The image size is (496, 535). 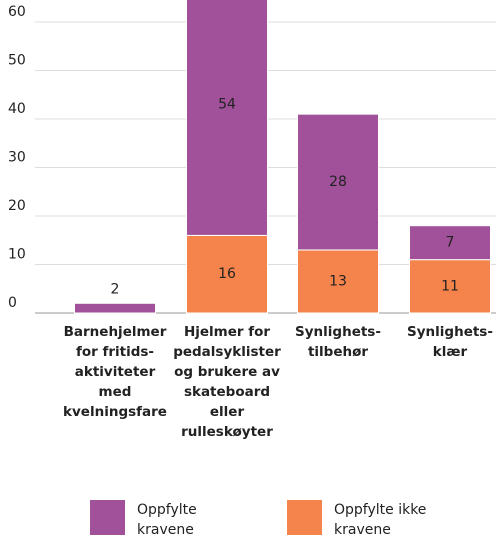 I want to click on data-label: 16, so click(x=227, y=274).